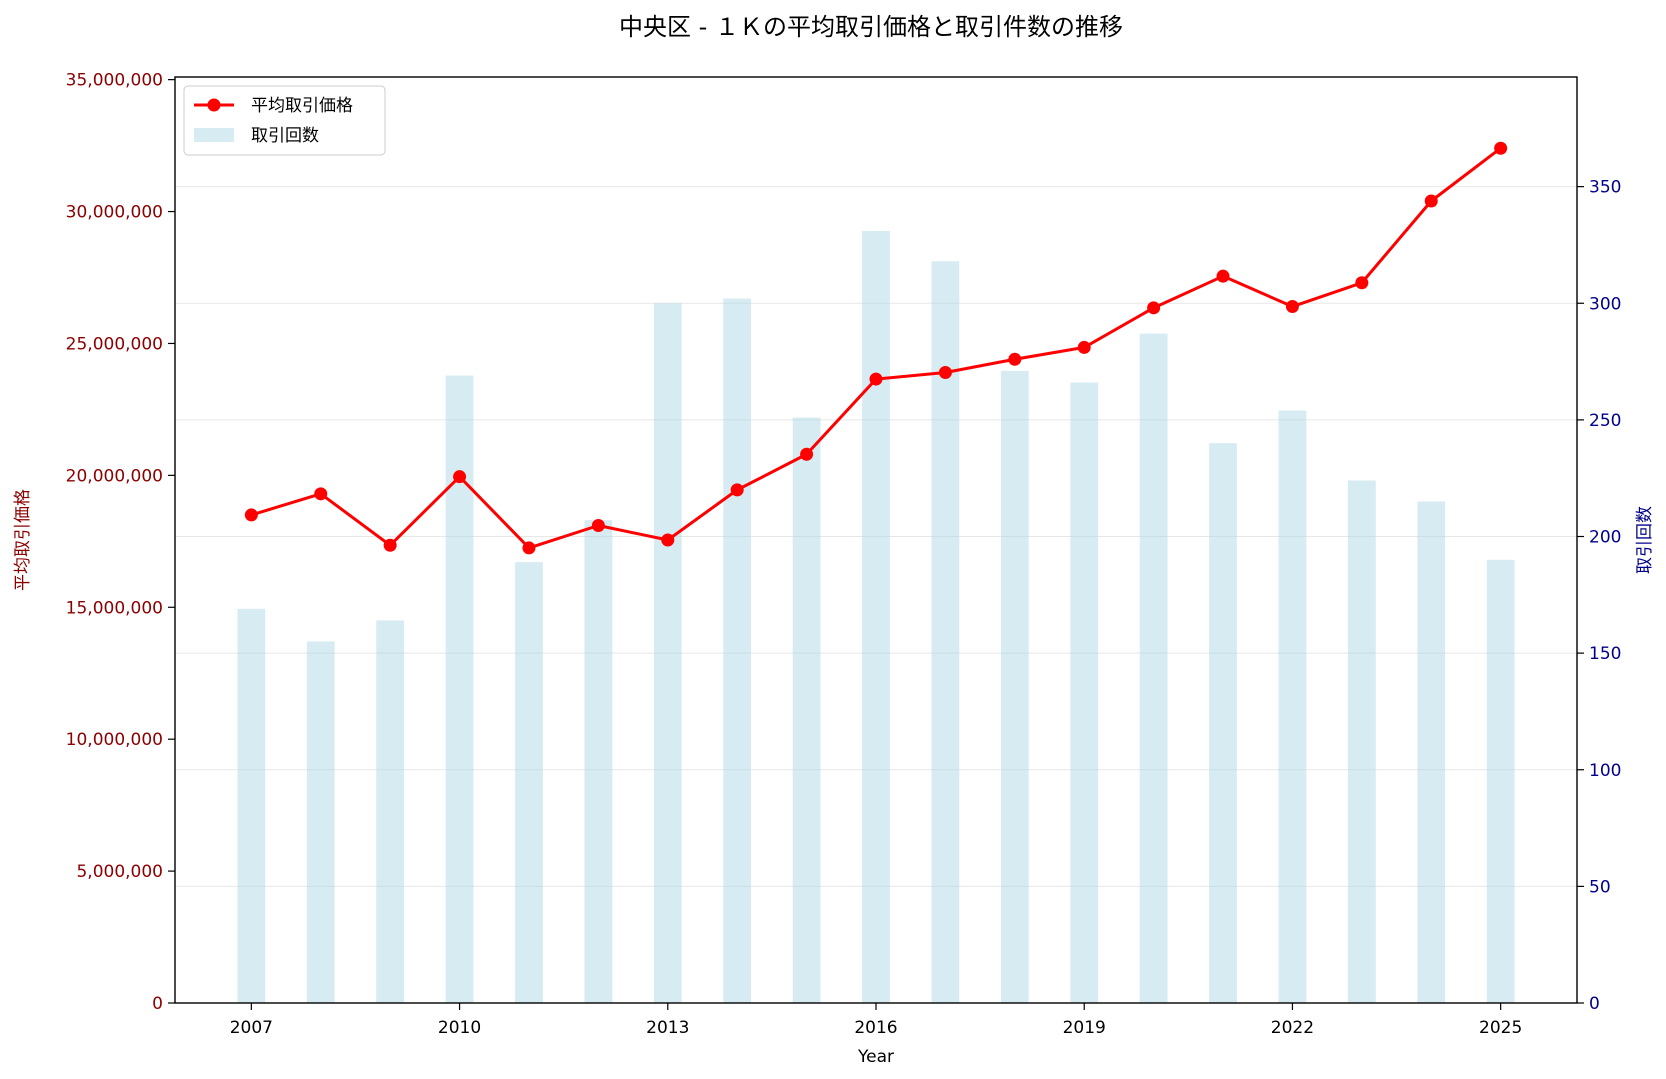 Image resolution: width=1666 pixels, height=1079 pixels. Describe the element at coordinates (1361, 741) in the screenshot. I see `bar-2023` at that location.